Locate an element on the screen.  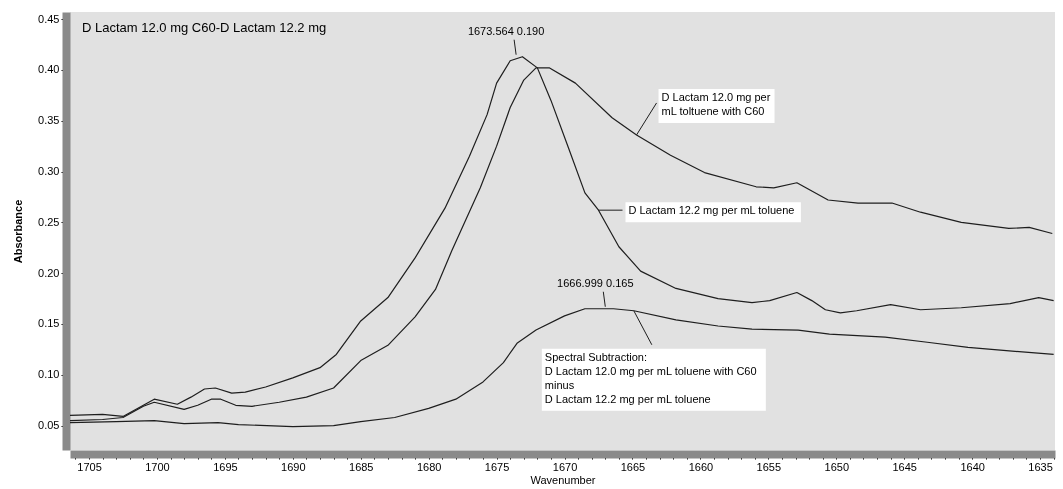
x-tick-label: 1675 is located at coordinates (497, 466).